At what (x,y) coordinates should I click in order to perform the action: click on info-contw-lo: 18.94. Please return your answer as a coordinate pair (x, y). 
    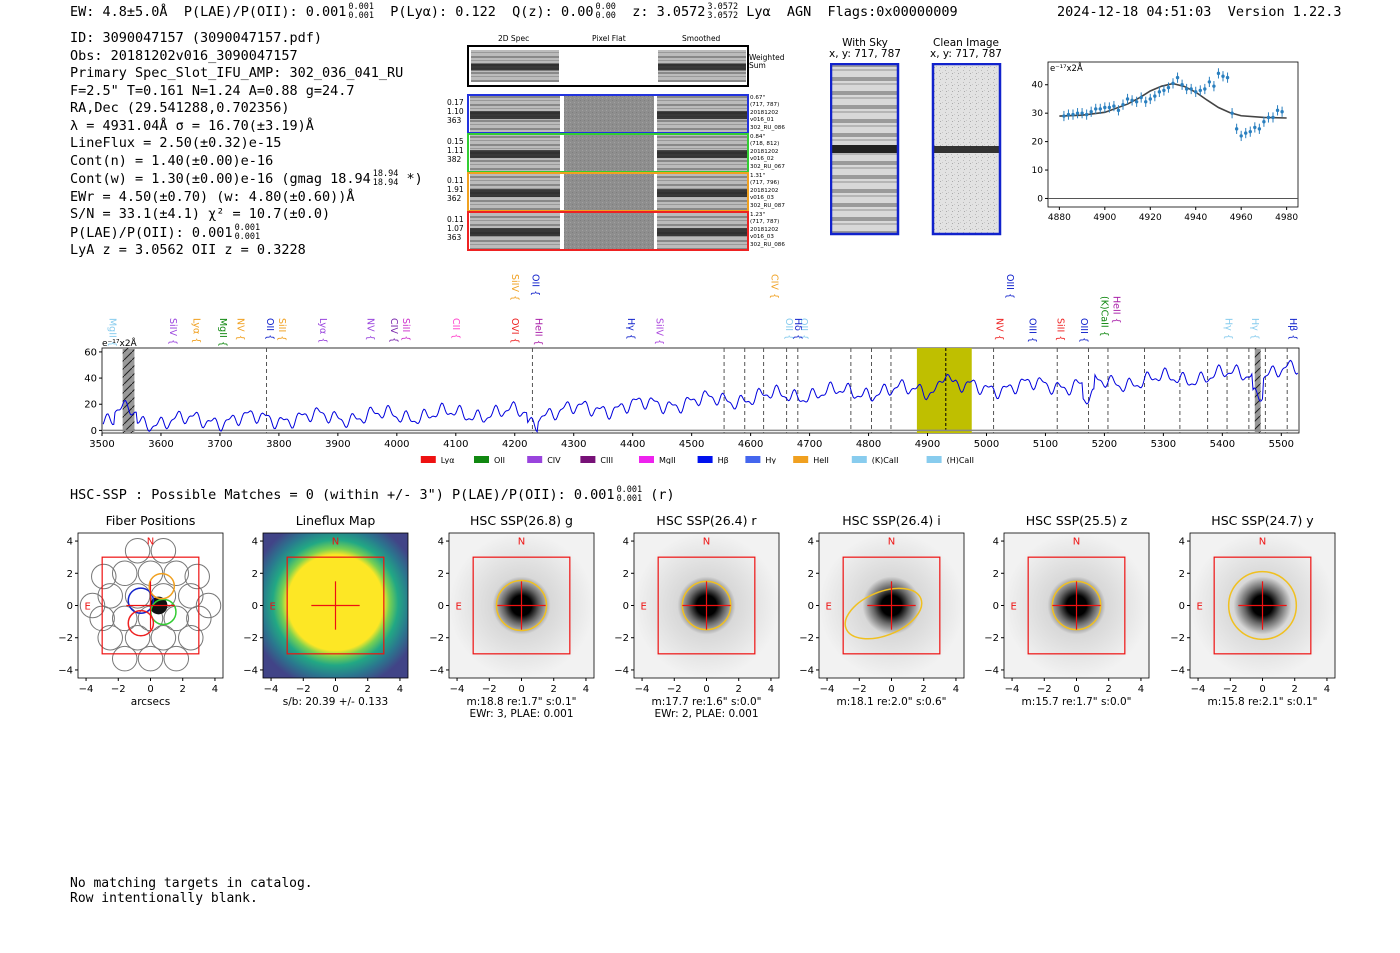
    Looking at the image, I should click on (385, 183).